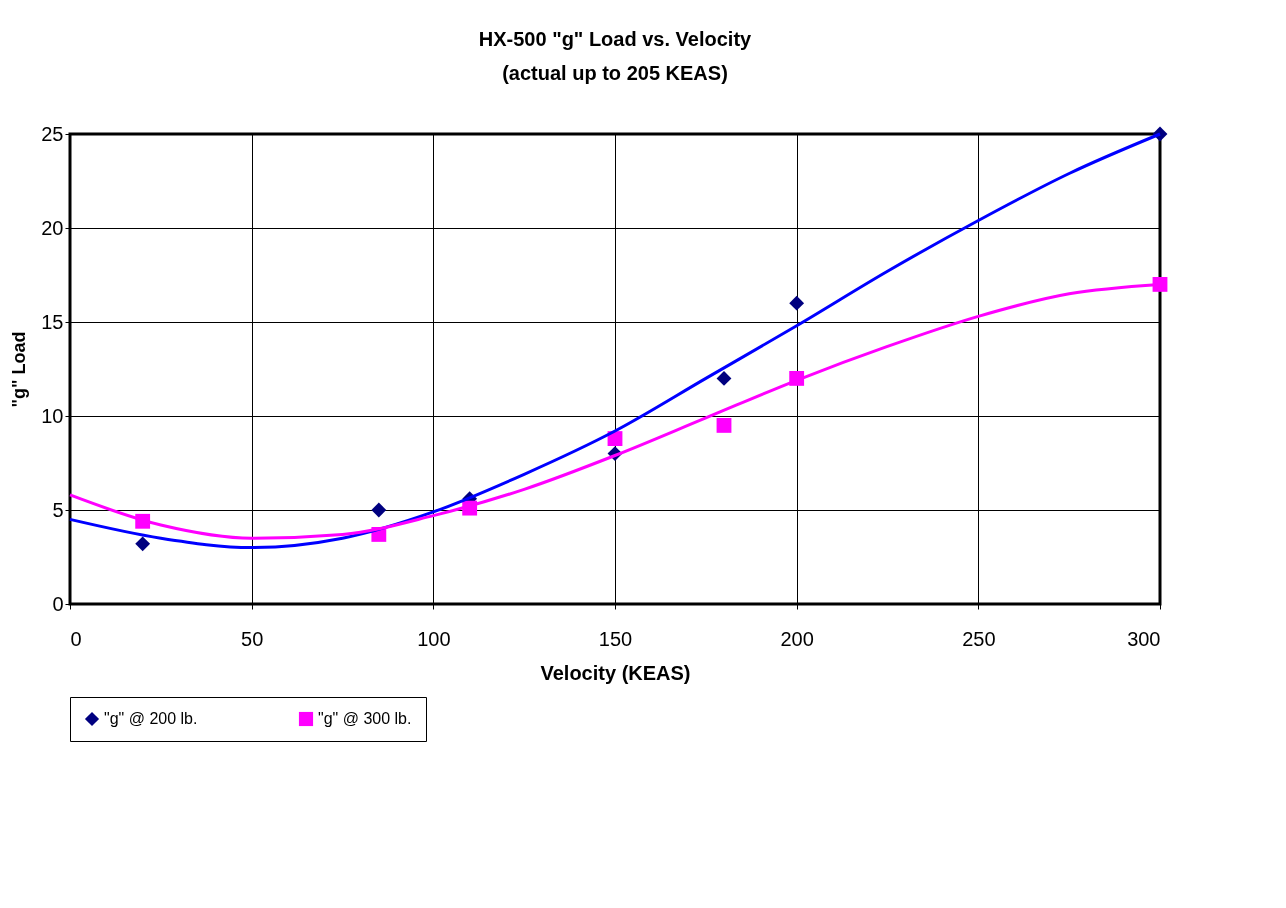 The height and width of the screenshot is (908, 1286). What do you see at coordinates (1144, 638) in the screenshot?
I see `x-tick-label: 300` at bounding box center [1144, 638].